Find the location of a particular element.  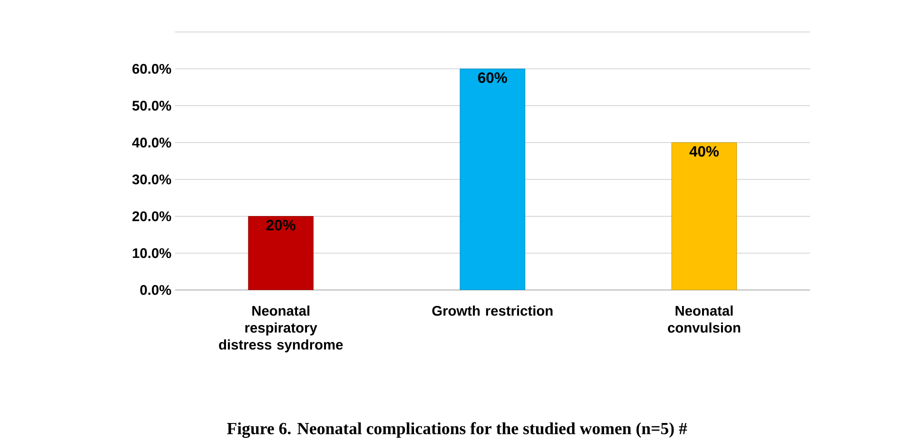

data-label: 20% is located at coordinates (281, 225).